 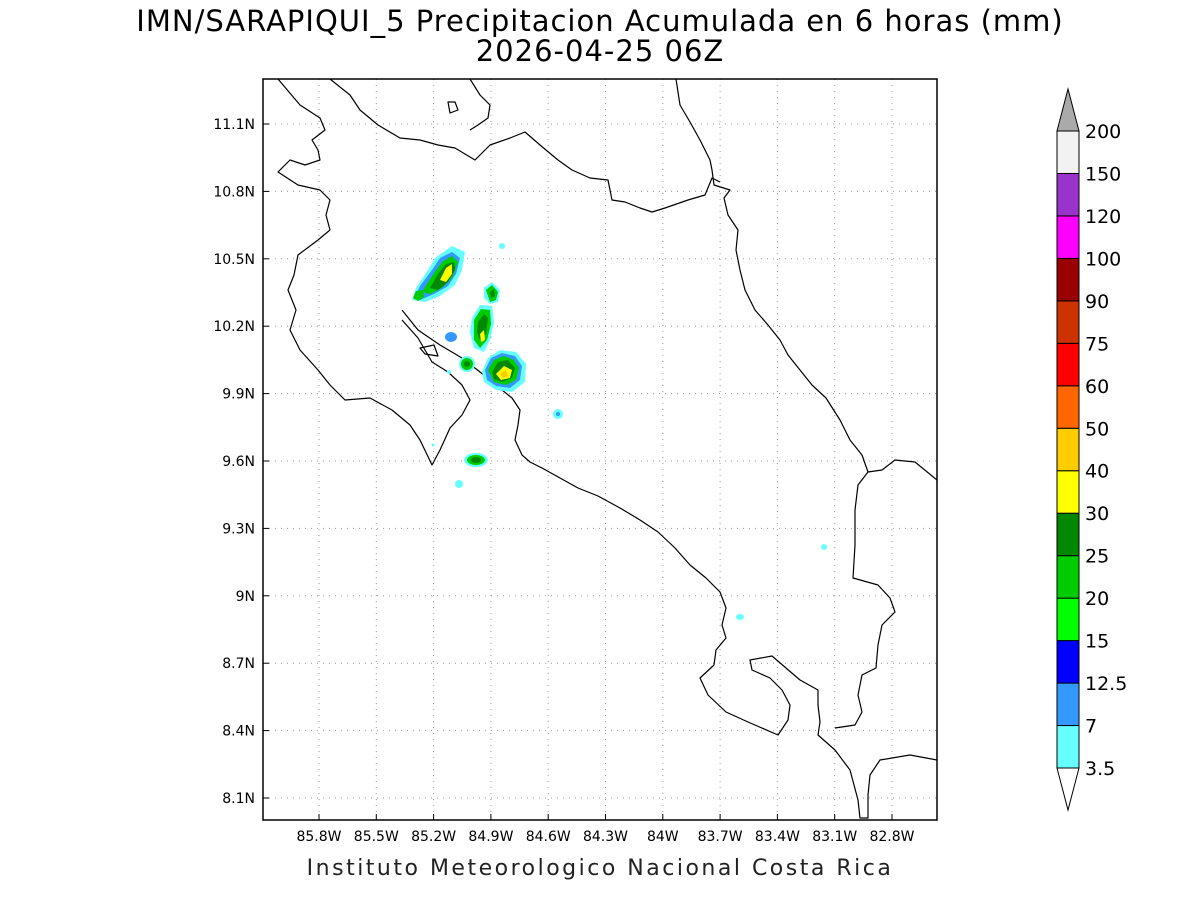 I want to click on lon-tick-label: 85.2W, so click(x=433, y=837).